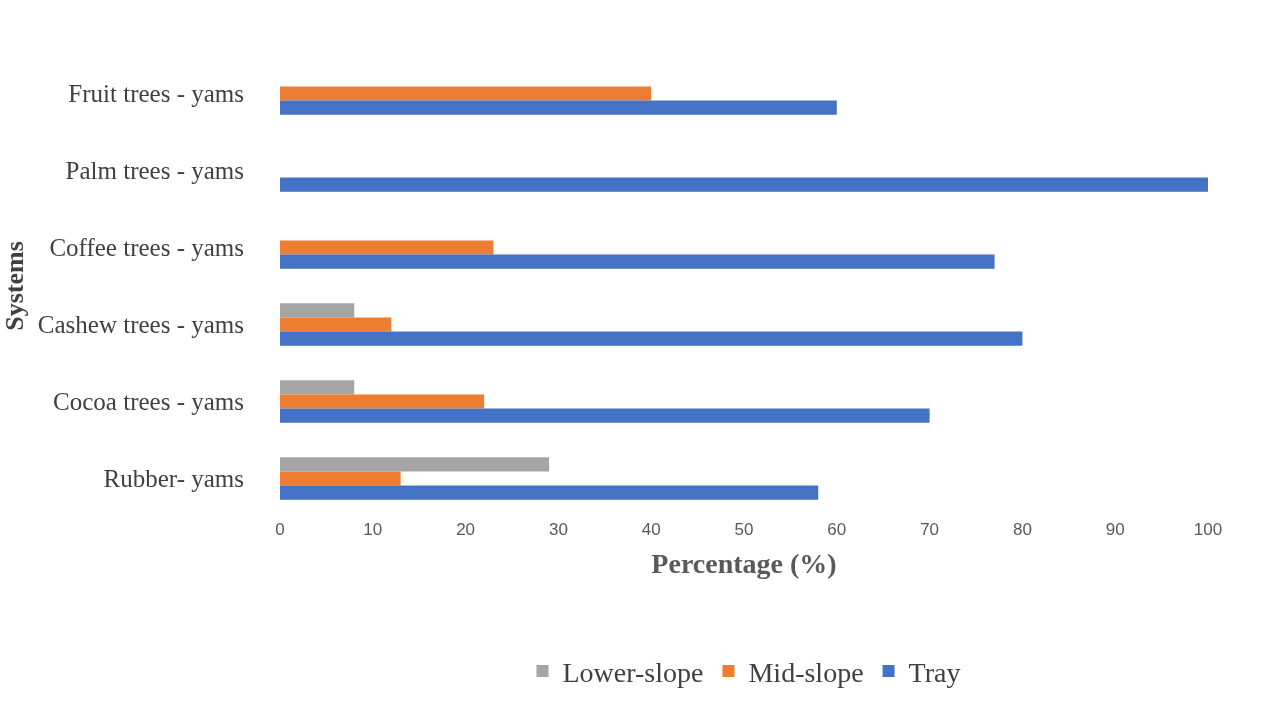  Describe the element at coordinates (651, 529) in the screenshot. I see `x-tick-label: 40` at that location.